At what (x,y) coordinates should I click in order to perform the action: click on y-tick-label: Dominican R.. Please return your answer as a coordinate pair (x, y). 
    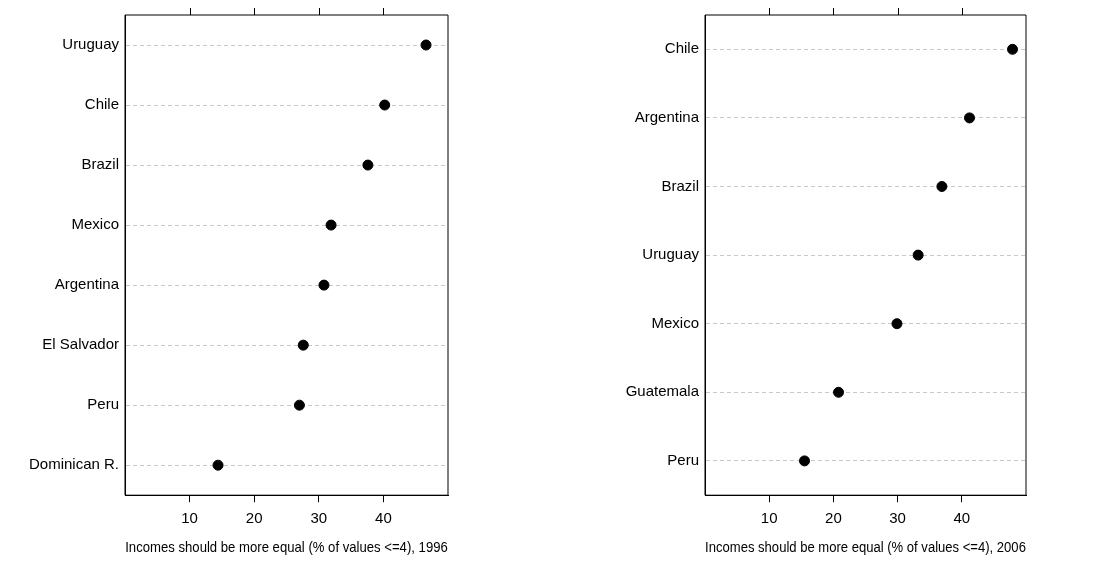
    Looking at the image, I should click on (73, 464).